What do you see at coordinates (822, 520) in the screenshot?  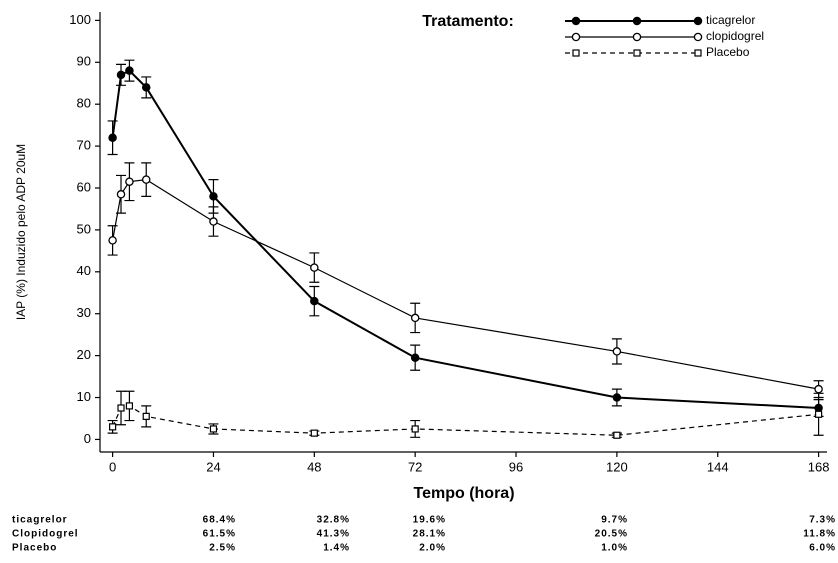 I see `table-cell: 7.3%` at bounding box center [822, 520].